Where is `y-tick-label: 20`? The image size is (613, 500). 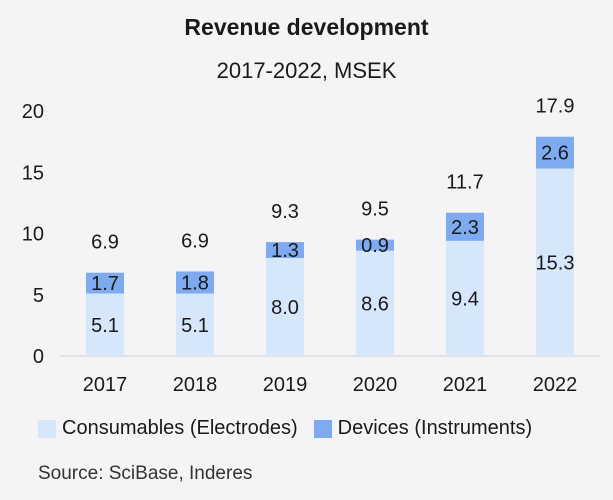
y-tick-label: 20 is located at coordinates (33, 112).